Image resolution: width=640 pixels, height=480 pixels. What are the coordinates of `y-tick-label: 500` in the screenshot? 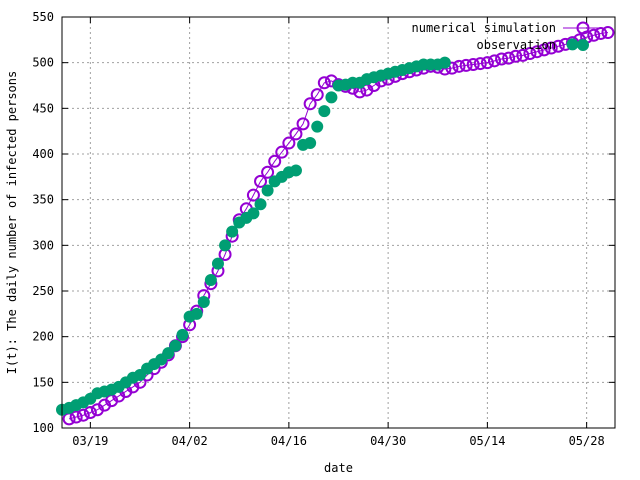 It's located at (43, 63).